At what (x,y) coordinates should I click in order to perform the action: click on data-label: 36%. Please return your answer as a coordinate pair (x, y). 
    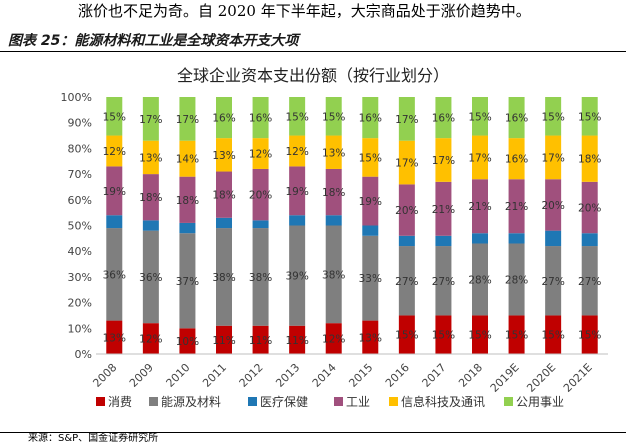
    Looking at the image, I should click on (150, 278).